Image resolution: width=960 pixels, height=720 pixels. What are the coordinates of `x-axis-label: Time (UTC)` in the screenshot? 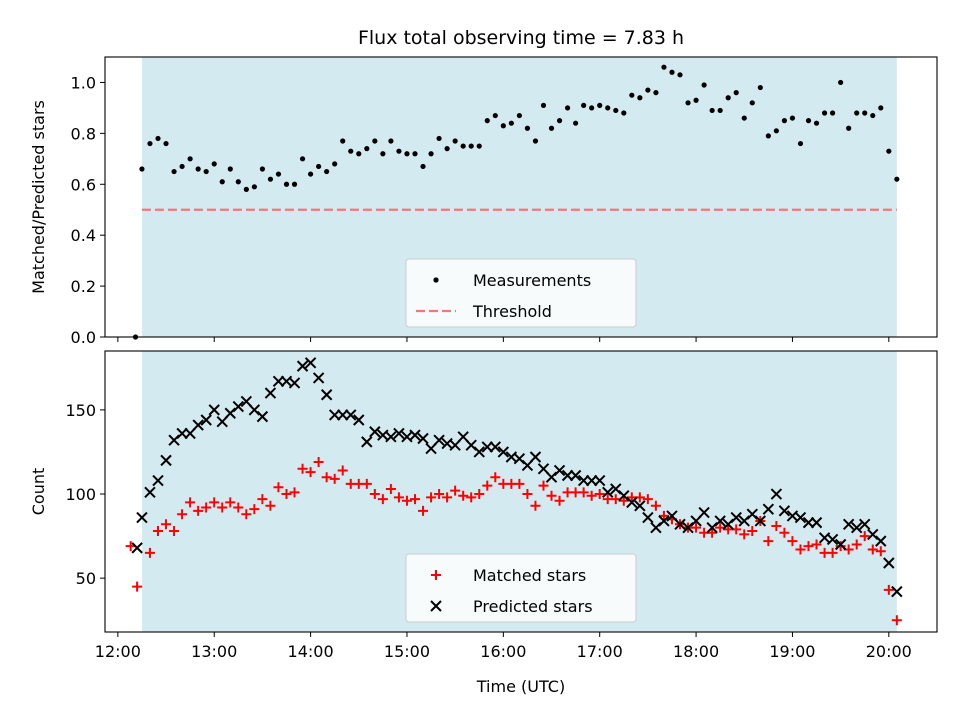 It's located at (520, 686).